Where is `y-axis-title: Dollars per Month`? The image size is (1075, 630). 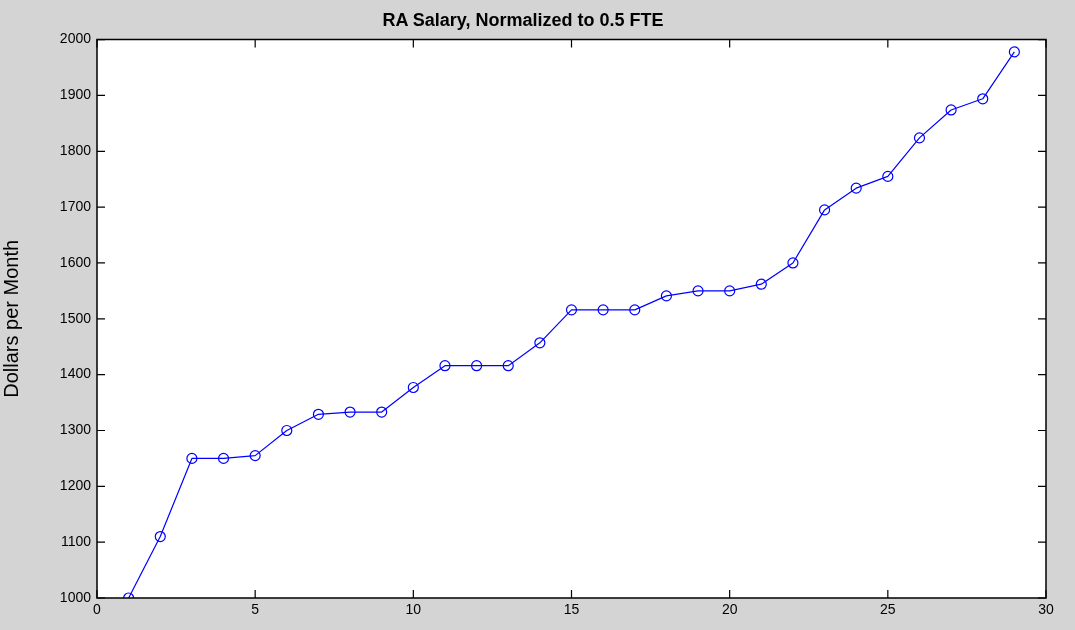
y-axis-title: Dollars per Month is located at coordinates (11, 318).